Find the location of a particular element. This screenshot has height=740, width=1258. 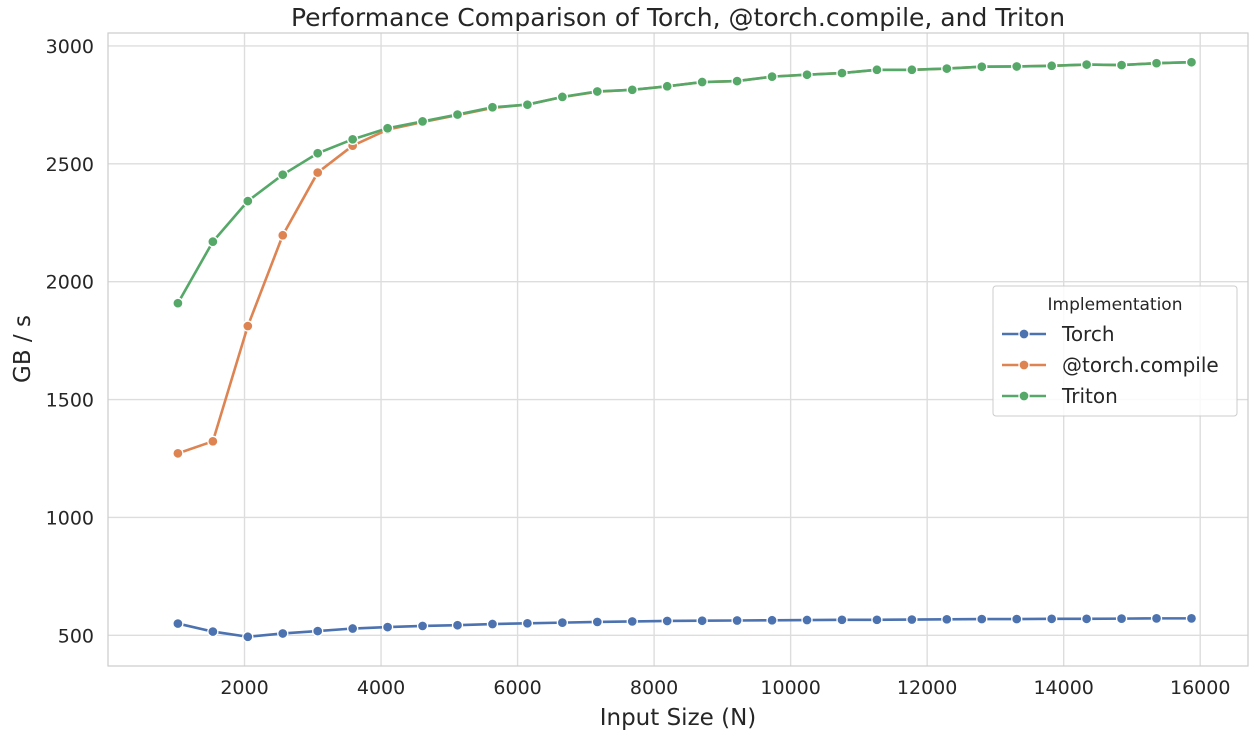

x-tick-label: 16000 is located at coordinates (1200, 688).